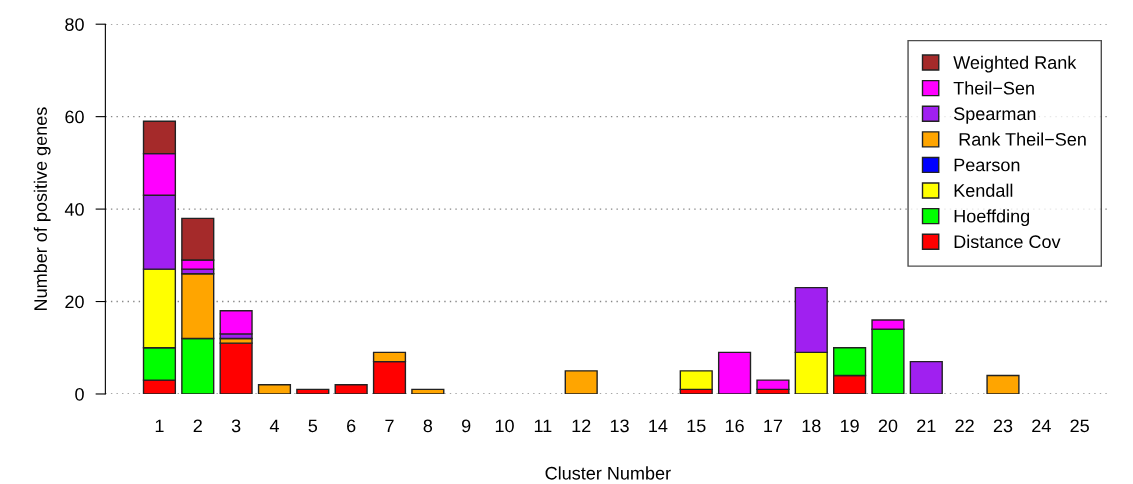  Describe the element at coordinates (619, 426) in the screenshot. I see `x-tick-label: 13` at that location.